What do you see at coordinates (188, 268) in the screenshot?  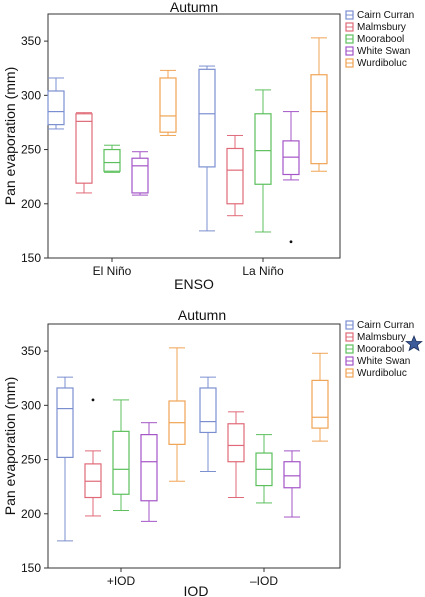 I see `chart-enso-x-ticks: El Niño La Niño` at bounding box center [188, 268].